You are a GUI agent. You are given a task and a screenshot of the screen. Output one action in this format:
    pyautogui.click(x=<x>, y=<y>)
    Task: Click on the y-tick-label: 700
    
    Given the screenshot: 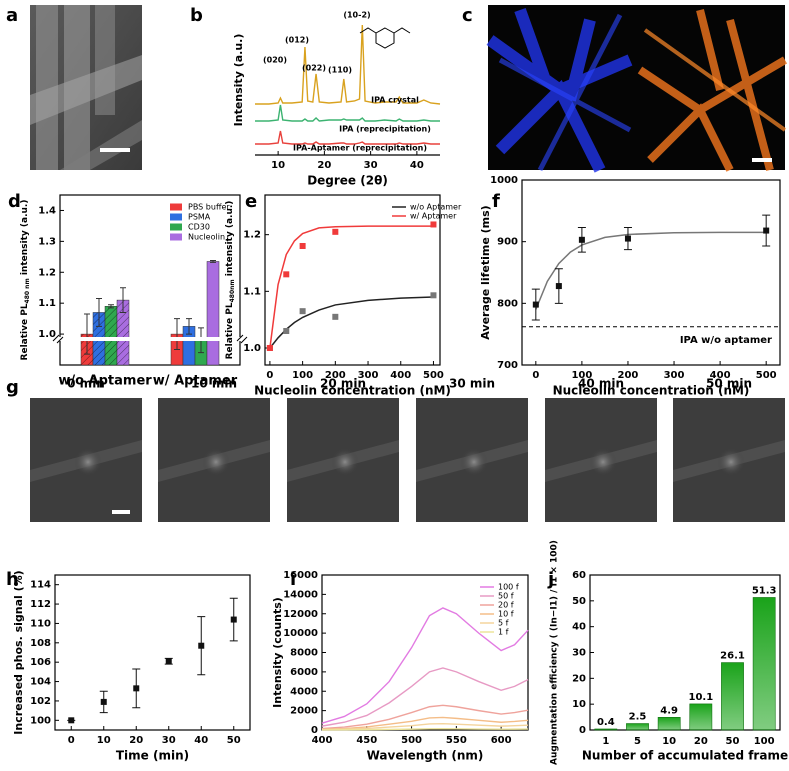 What is the action you would take?
    pyautogui.click(x=507, y=365)
    